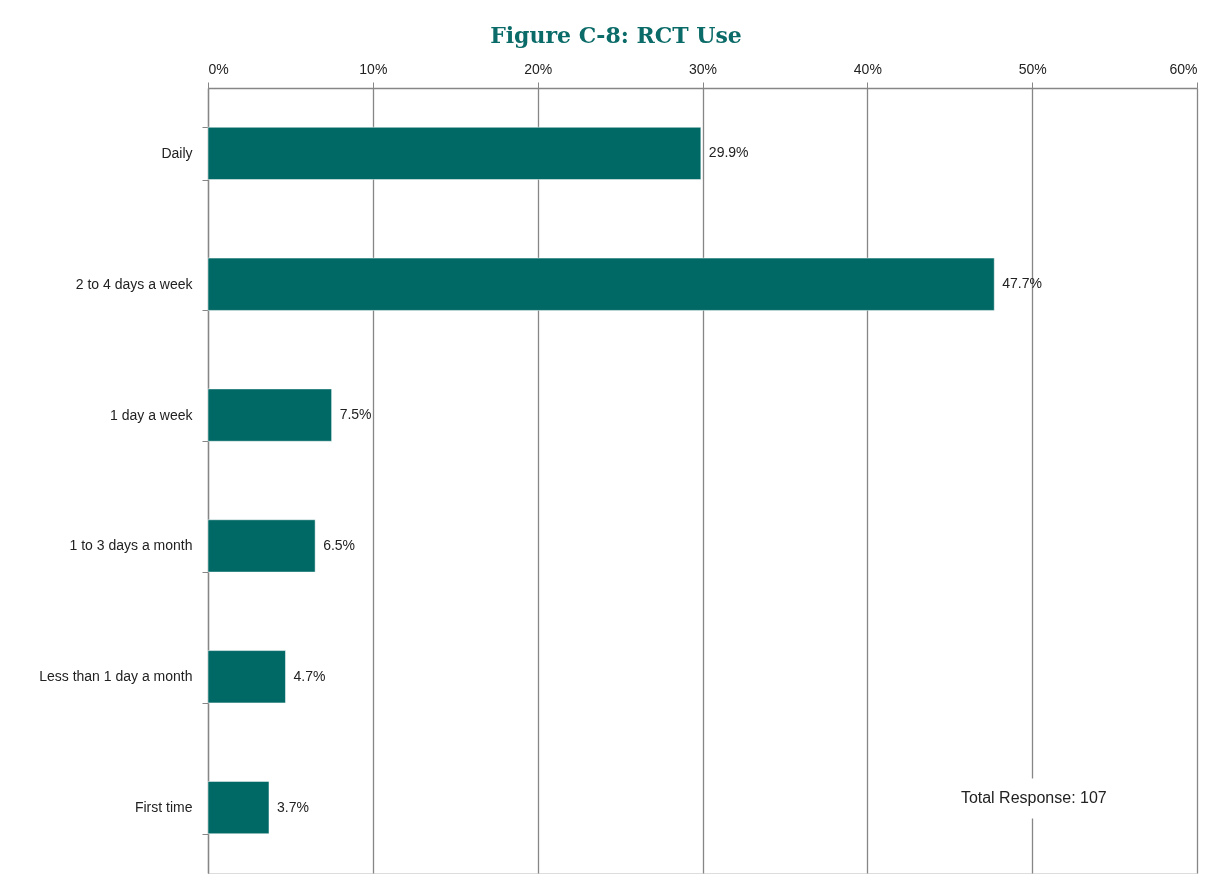 The width and height of the screenshot is (1232, 894). Describe the element at coordinates (1033, 798) in the screenshot. I see `annotation: Total Response: 107` at that location.